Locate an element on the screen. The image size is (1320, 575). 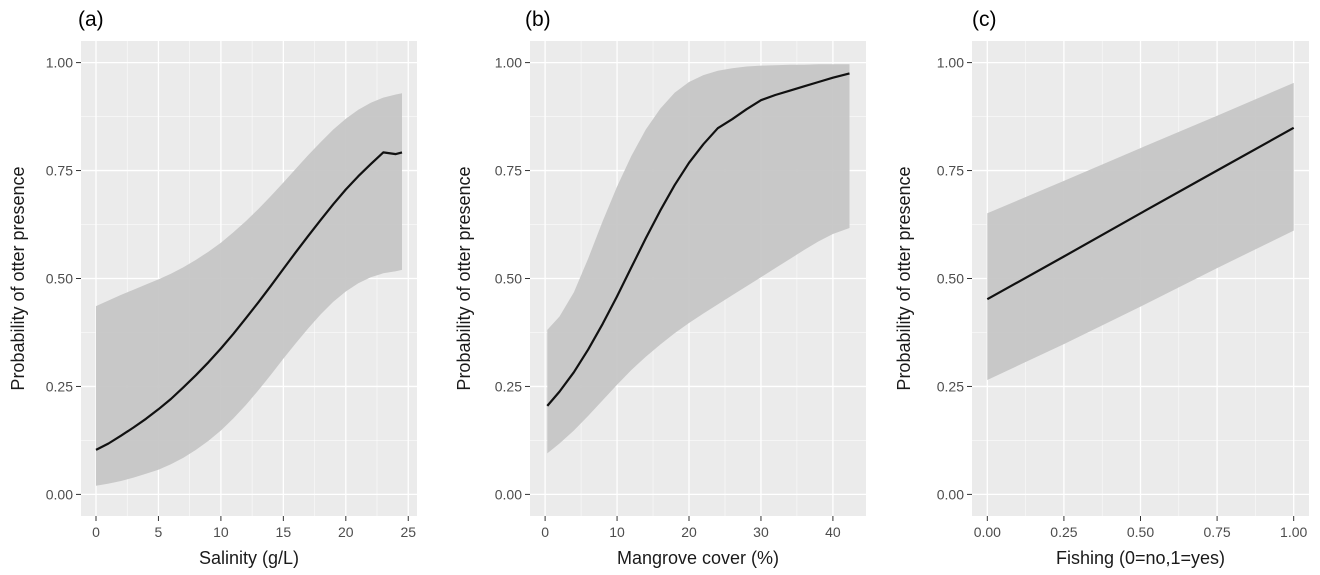
panel-label: (b) is located at coordinates (538, 19).